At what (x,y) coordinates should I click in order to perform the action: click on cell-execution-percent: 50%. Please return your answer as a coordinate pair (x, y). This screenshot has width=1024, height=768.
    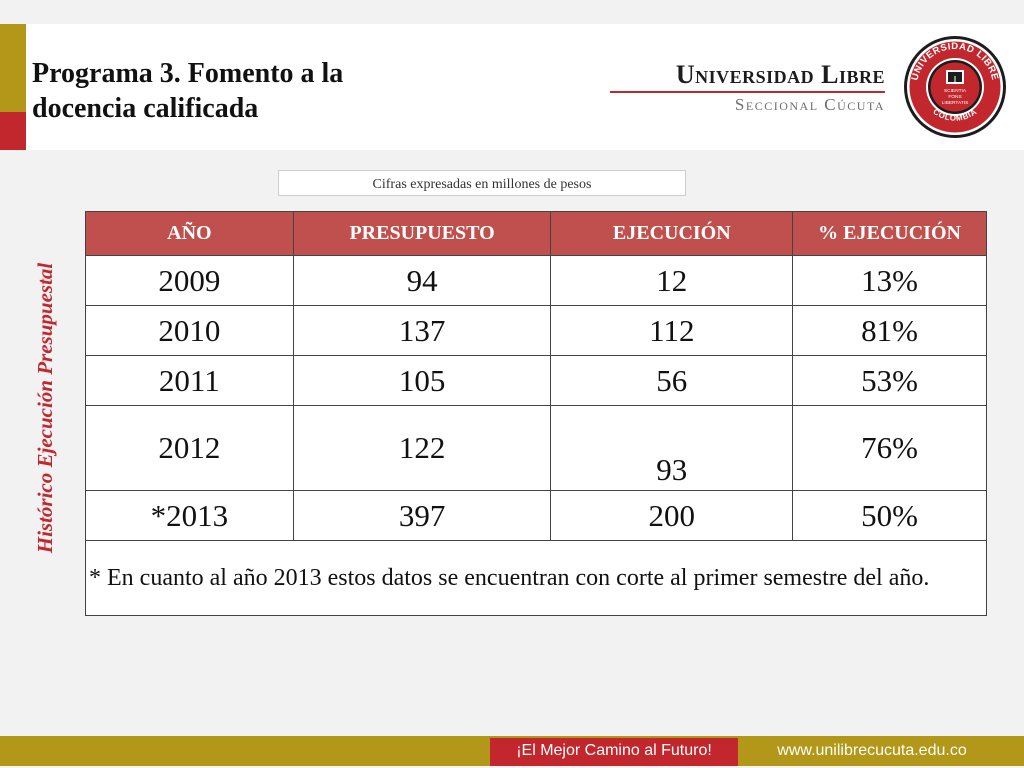
    Looking at the image, I should click on (889, 515).